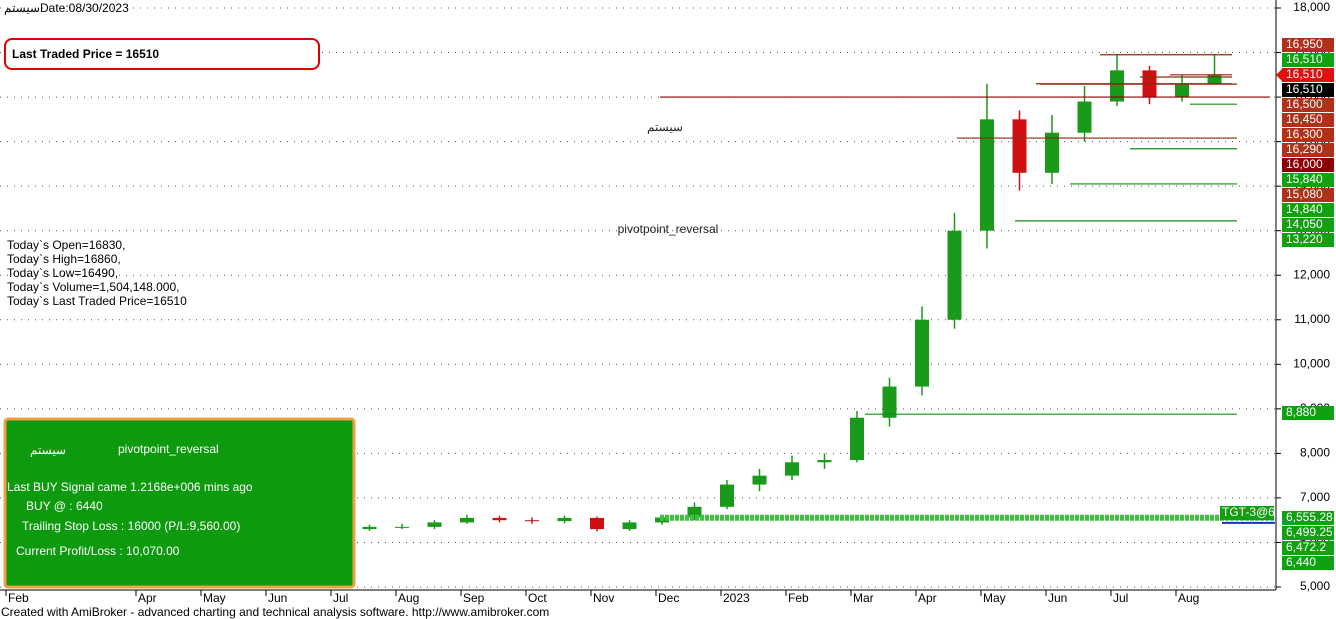 The width and height of the screenshot is (1336, 619). Describe the element at coordinates (1301, 412) in the screenshot. I see `price-label: 8,880` at that location.